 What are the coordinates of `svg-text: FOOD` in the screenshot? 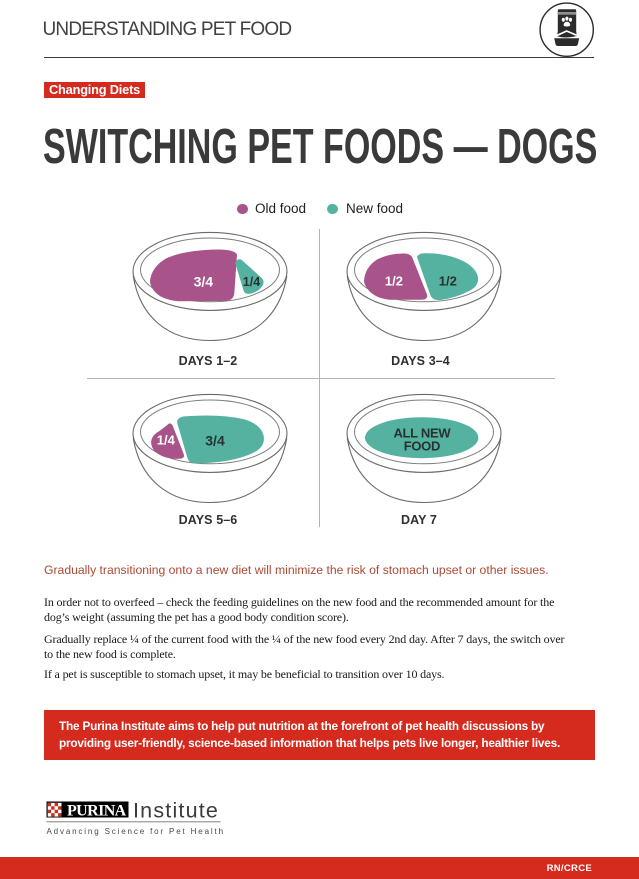 It's located at (422, 446).